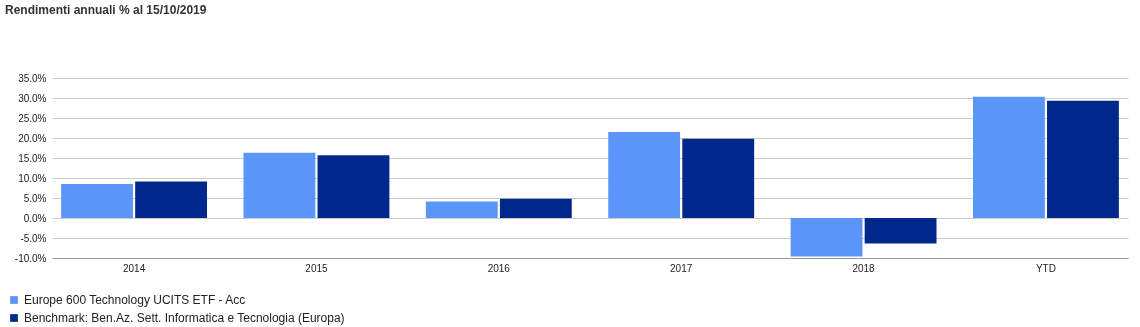  I want to click on legend-label: Europe 600 Technology UCITS ETF - Acc, so click(135, 300).